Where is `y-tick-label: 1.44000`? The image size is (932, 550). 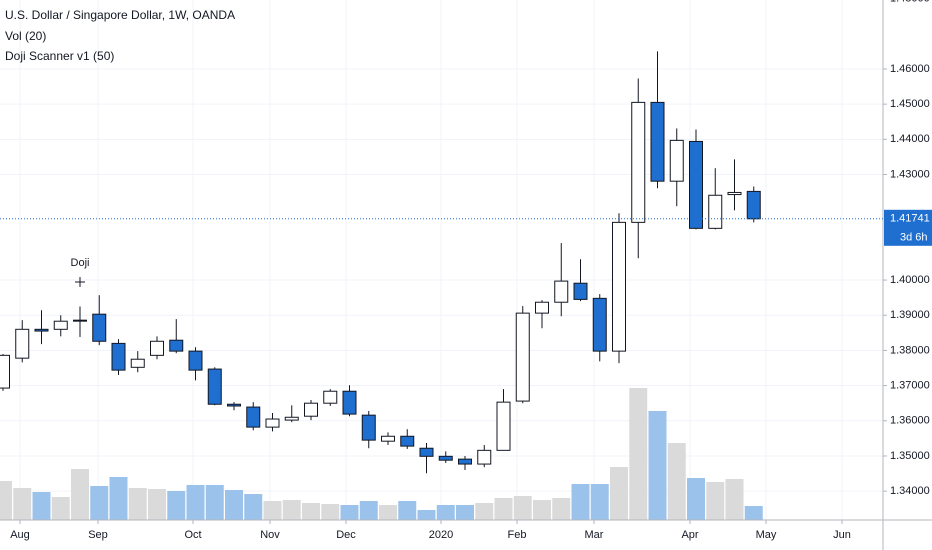
y-tick-label: 1.44000 is located at coordinates (910, 139).